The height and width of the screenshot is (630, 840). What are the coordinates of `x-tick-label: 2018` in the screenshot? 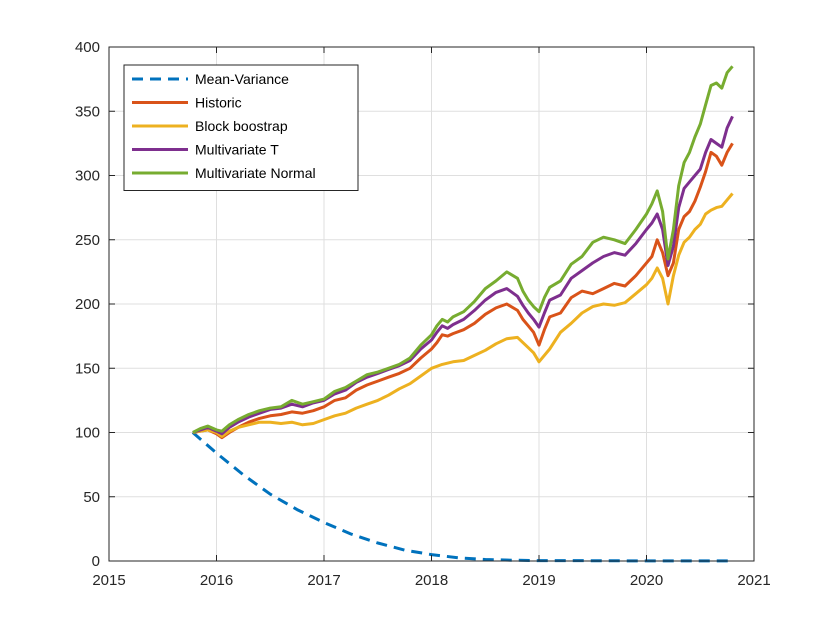 It's located at (431, 580).